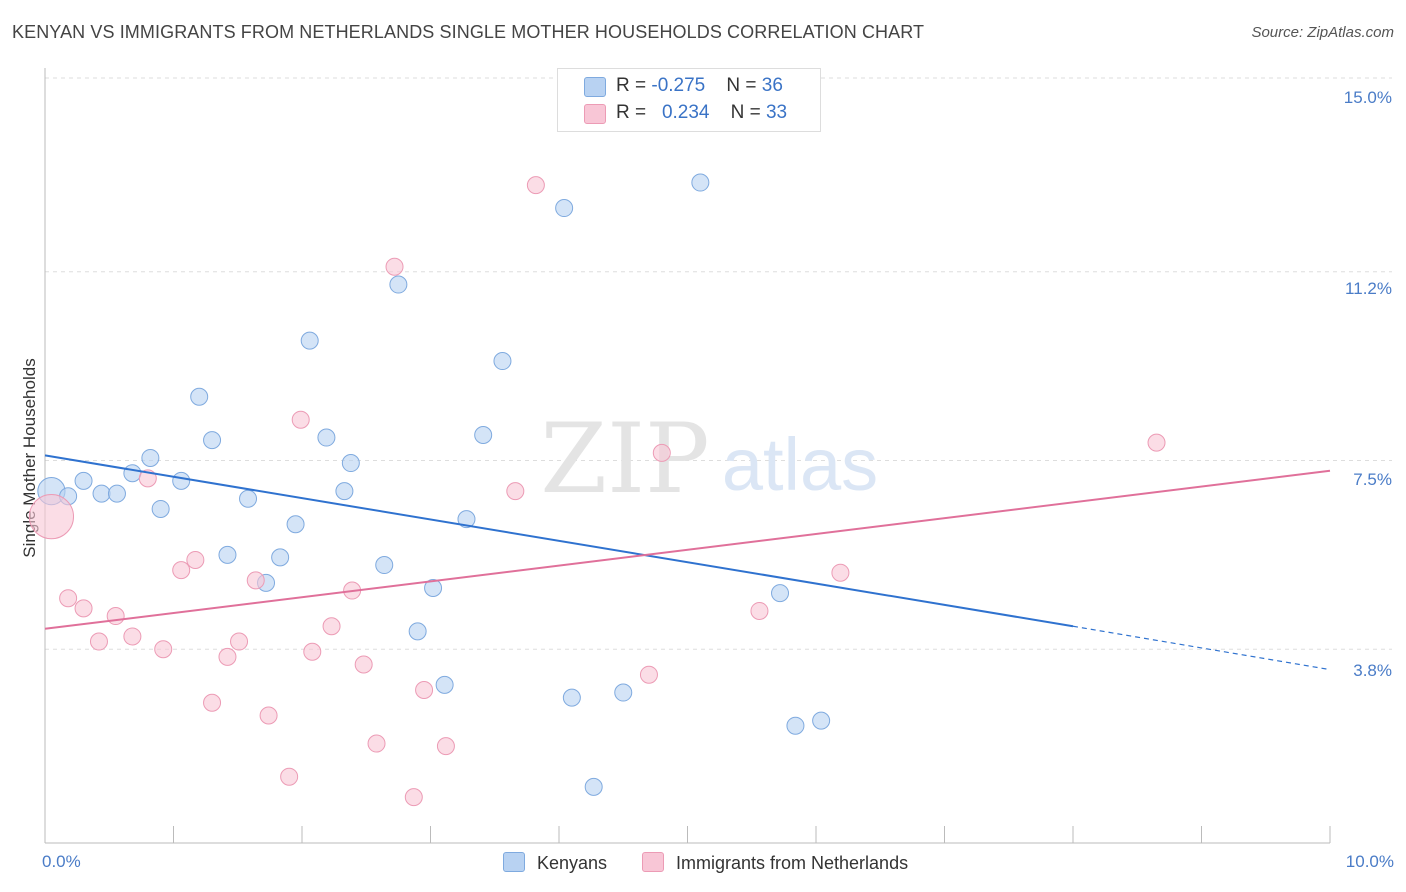 The image size is (1406, 892). Describe the element at coordinates (792, 863) in the screenshot. I see `legend-label: Immigrants from Netherlands` at that location.